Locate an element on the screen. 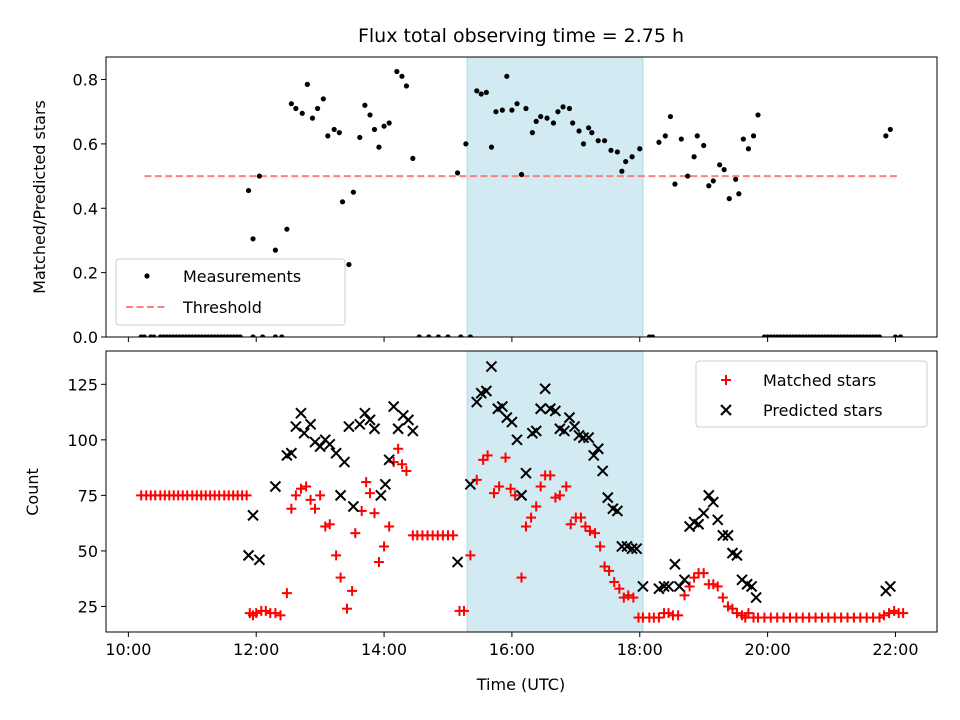 This screenshot has height=720, width=960. bottom-legend-box is located at coordinates (811, 394).